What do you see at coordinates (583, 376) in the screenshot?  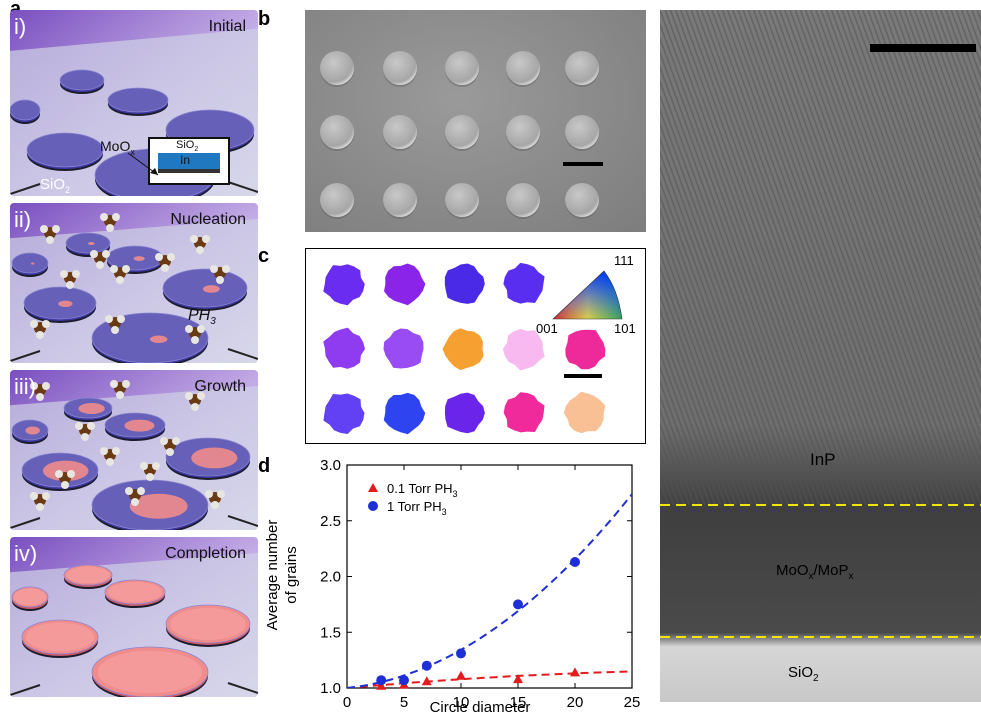 I see `ebsd-scale-bar` at bounding box center [583, 376].